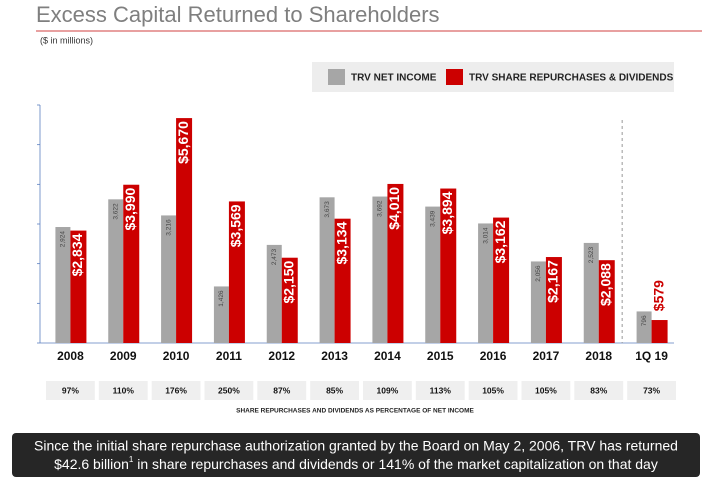  I want to click on x-tick-label: 1Q 19, so click(651, 356).